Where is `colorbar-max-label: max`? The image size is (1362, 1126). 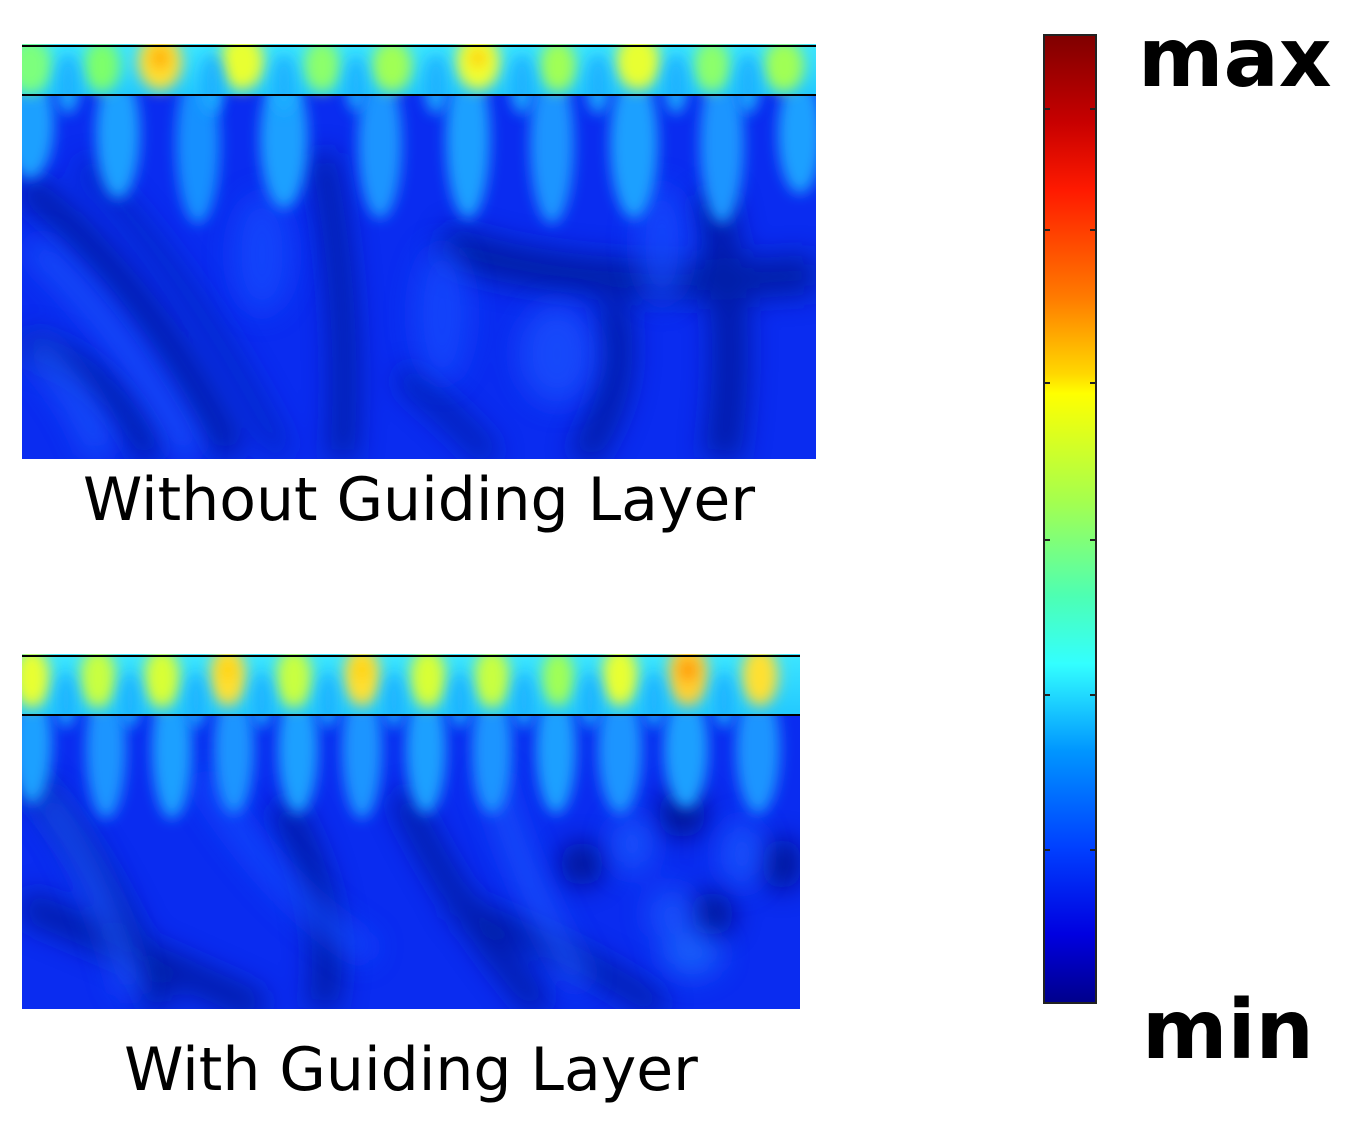 colorbar-max-label: max is located at coordinates (1235, 58).